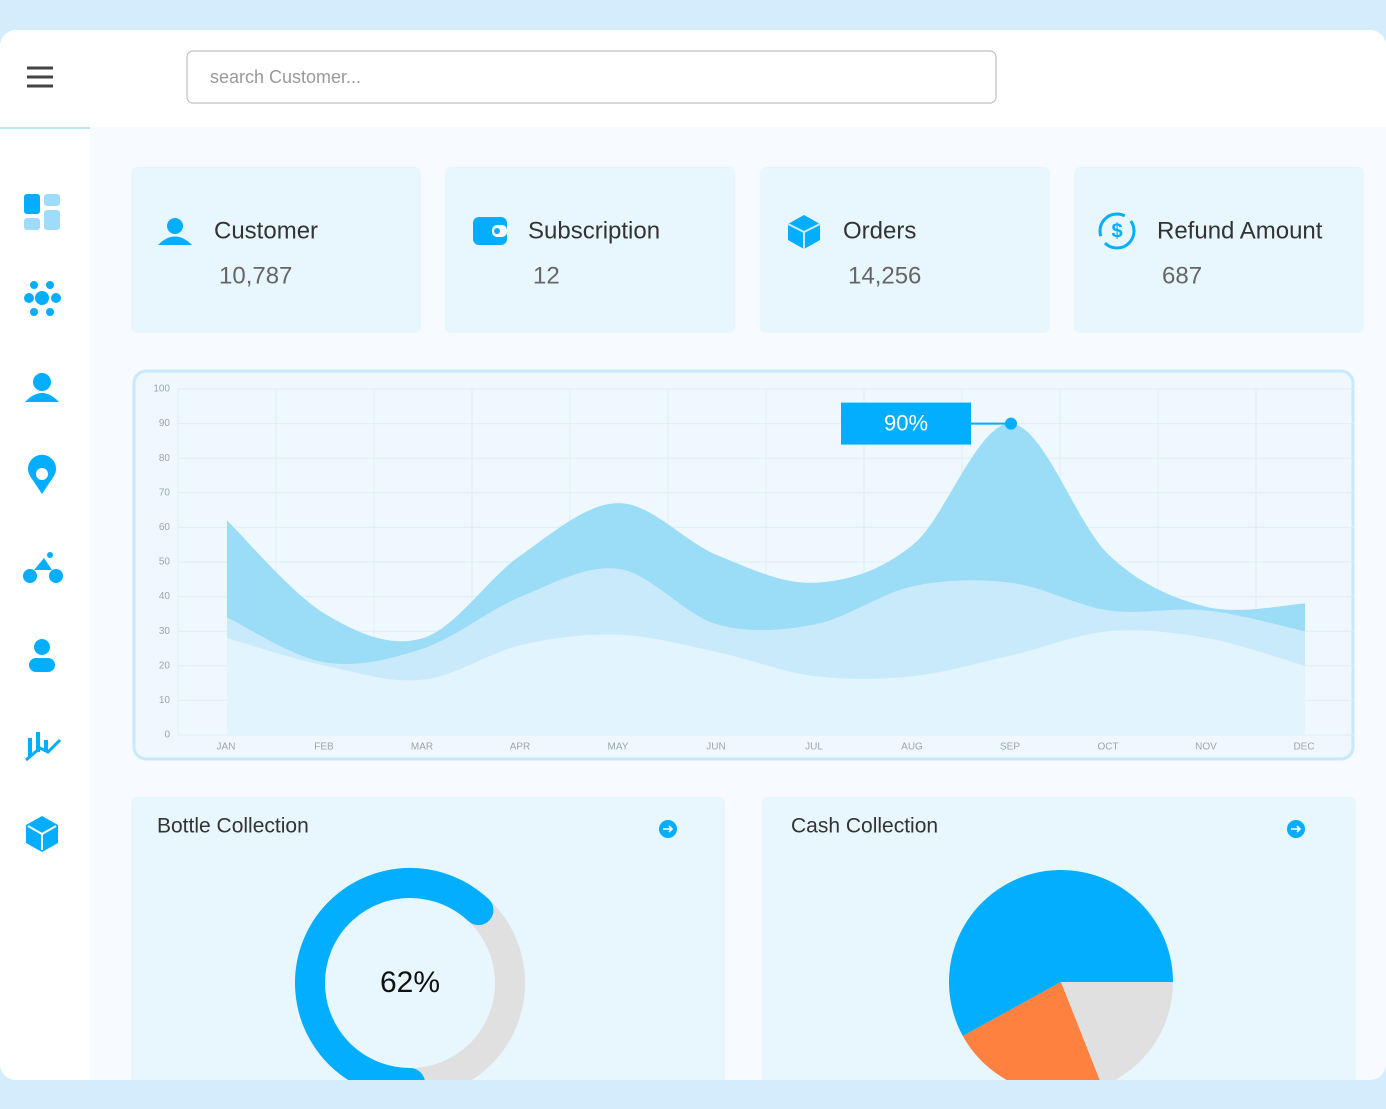 Image resolution: width=1386 pixels, height=1109 pixels. Describe the element at coordinates (715, 747) in the screenshot. I see `x-tick-label: JUN` at that location.